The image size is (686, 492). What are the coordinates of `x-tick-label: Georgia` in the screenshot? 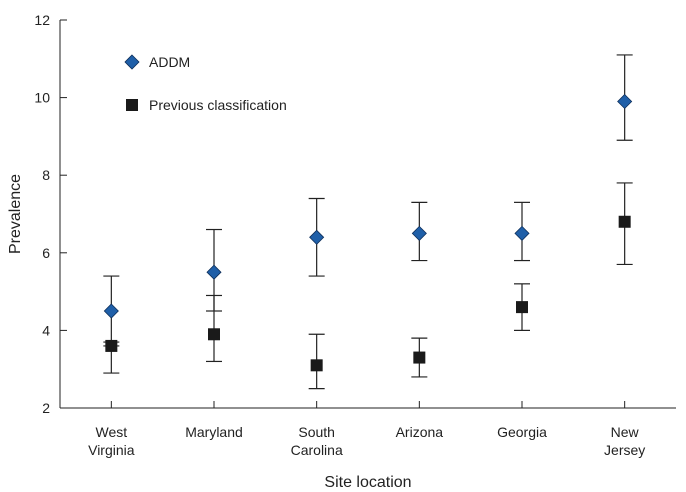 It's located at (522, 432).